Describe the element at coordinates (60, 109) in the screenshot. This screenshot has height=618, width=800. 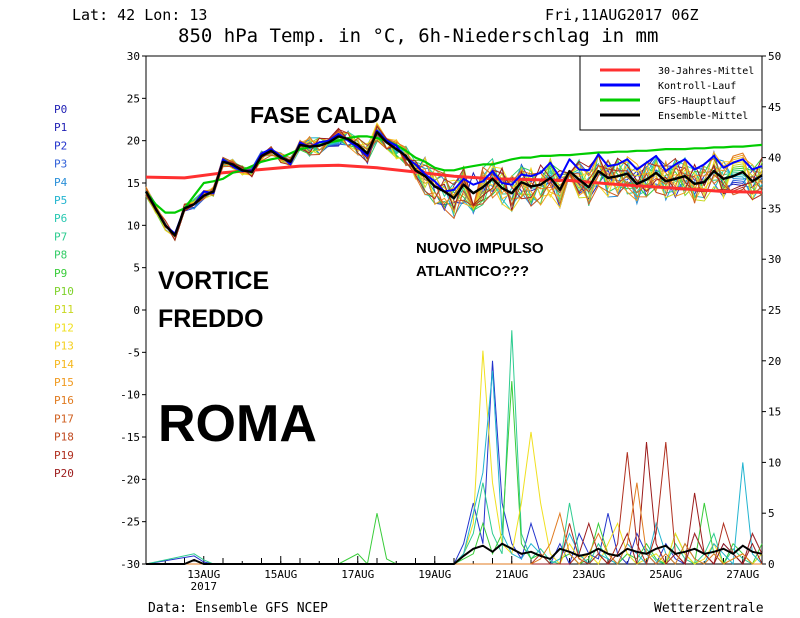
I see `member-label: P0` at that location.